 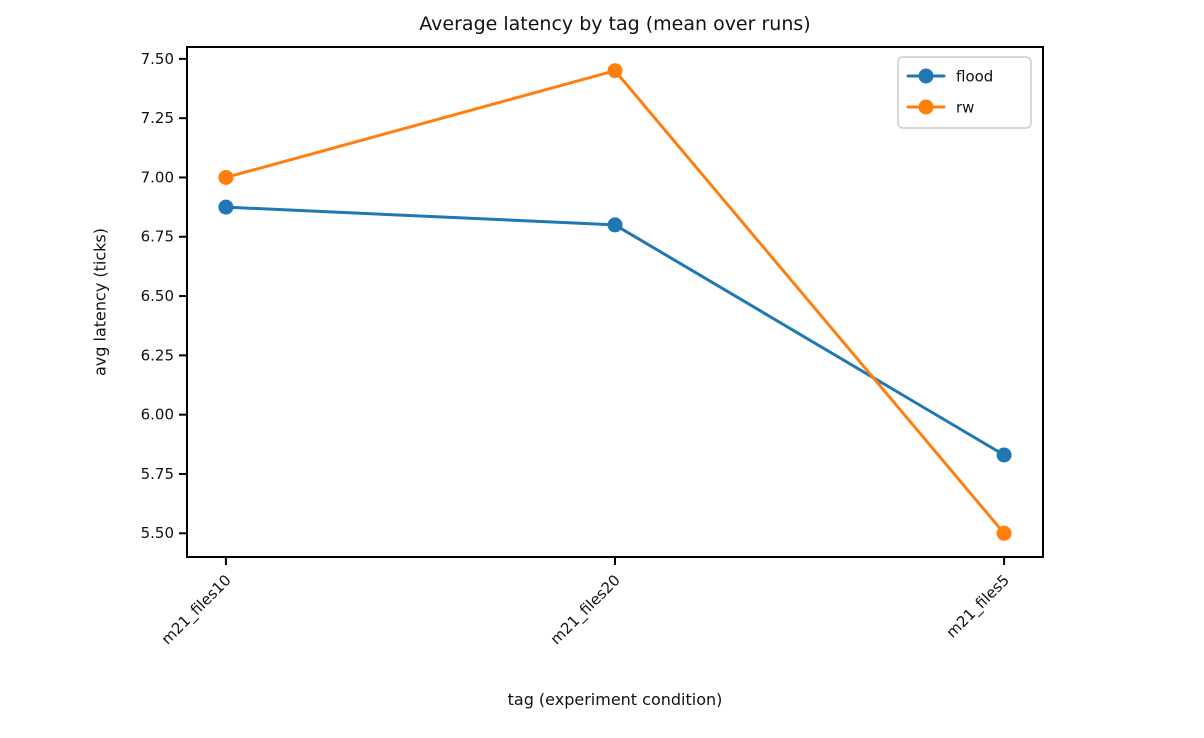 What do you see at coordinates (197, 610) in the screenshot?
I see `x-tick-label: m21_files10` at bounding box center [197, 610].